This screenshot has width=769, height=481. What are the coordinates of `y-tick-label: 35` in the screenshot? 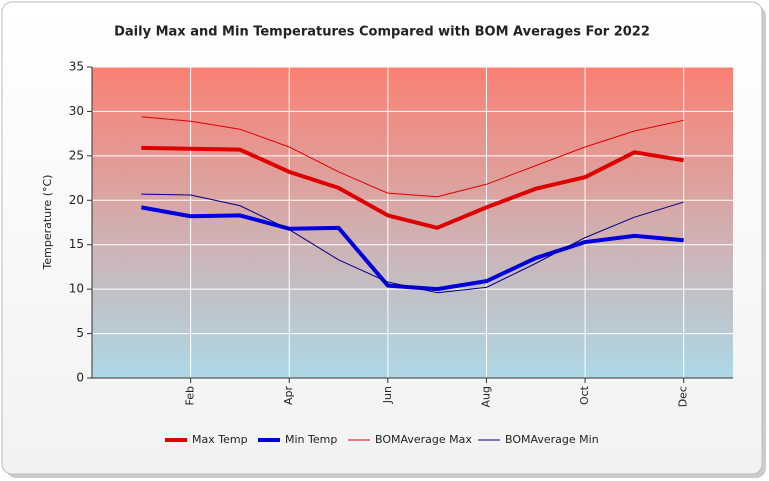 It's located at (76, 67).